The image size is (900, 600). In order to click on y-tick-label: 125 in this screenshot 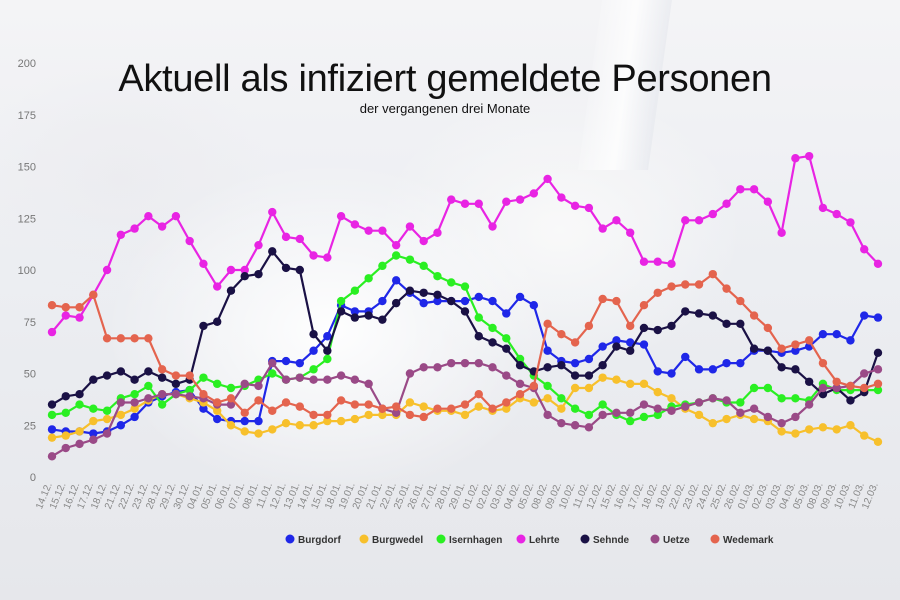, I will do `click(27, 219)`.